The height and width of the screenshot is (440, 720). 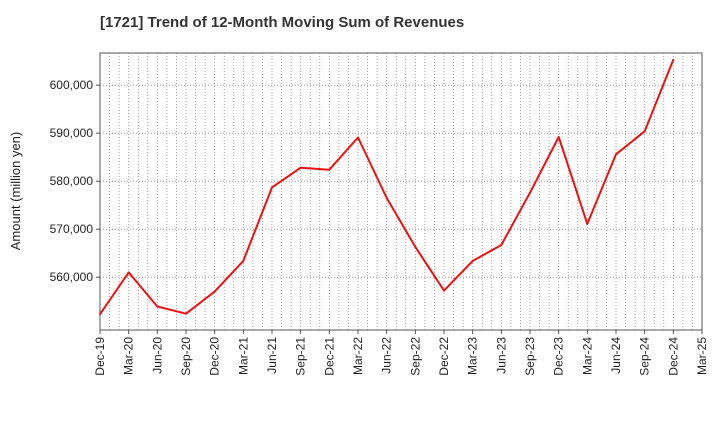 I want to click on x-tick-label: Dec-24, so click(x=673, y=356).